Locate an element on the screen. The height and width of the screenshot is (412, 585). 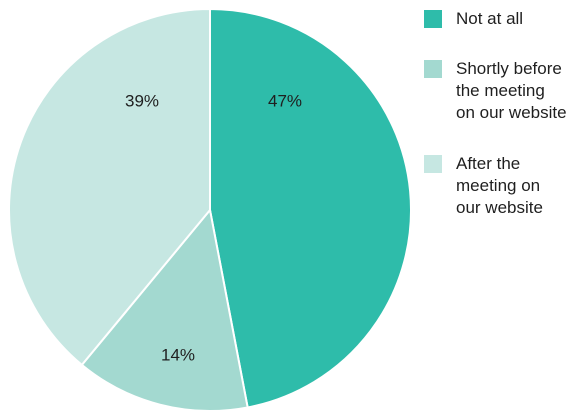
legend-label-line: Not at all is located at coordinates (490, 18).